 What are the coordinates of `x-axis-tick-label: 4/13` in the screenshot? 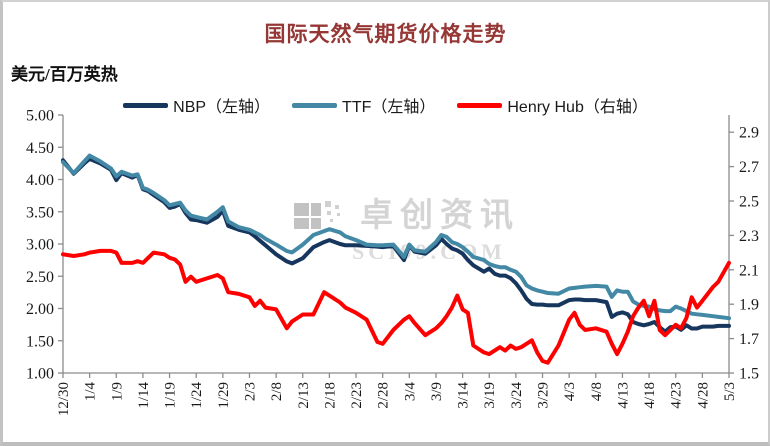 It's located at (623, 395).